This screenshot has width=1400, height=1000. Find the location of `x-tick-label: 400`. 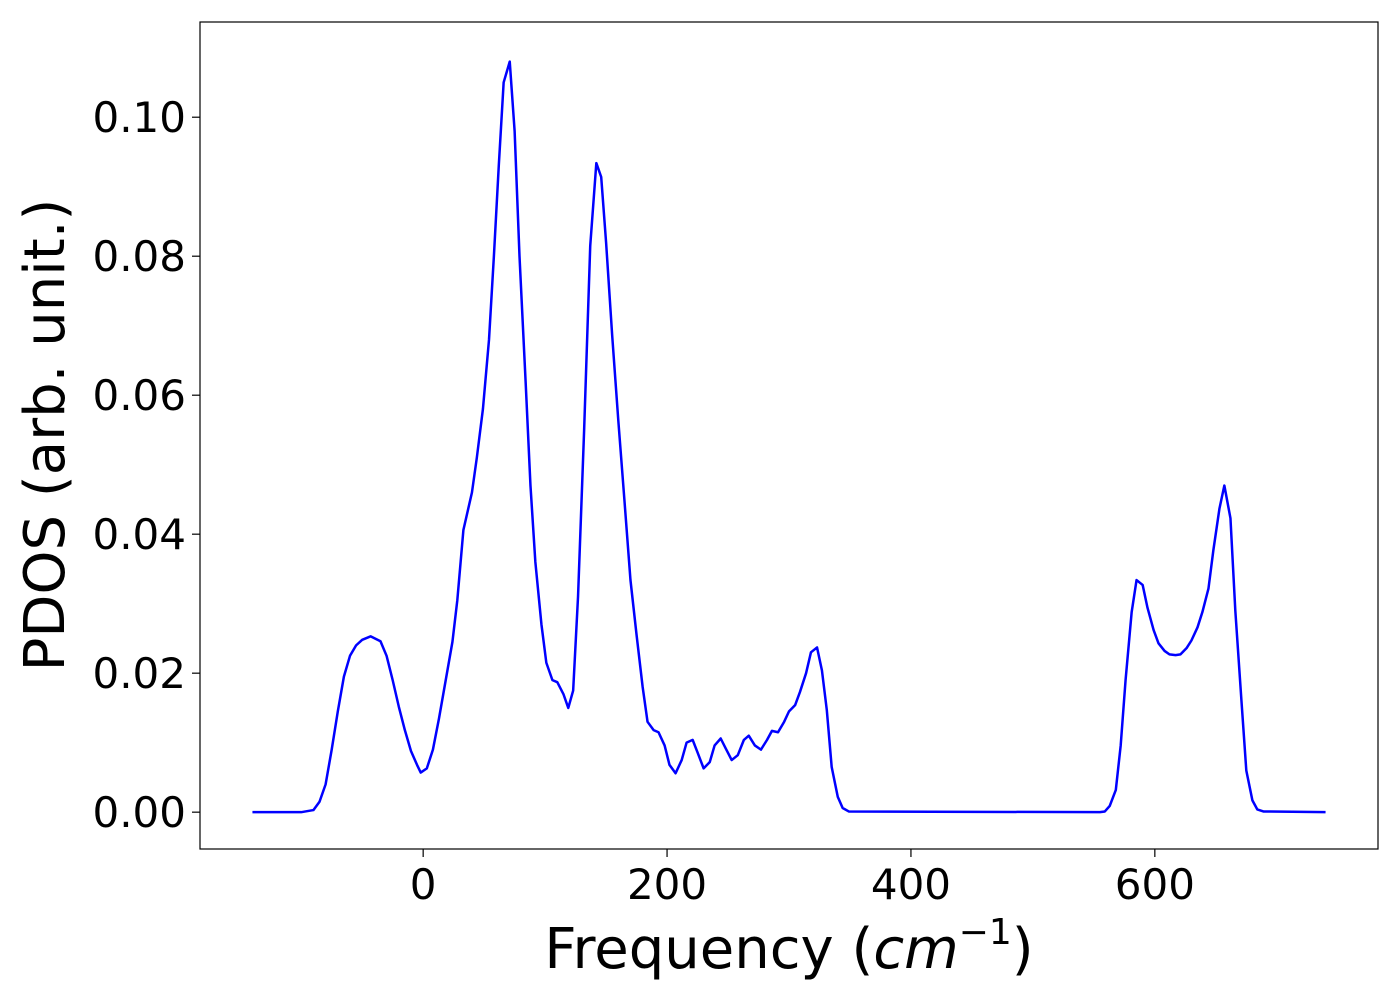

x-tick-label: 400 is located at coordinates (911, 884).